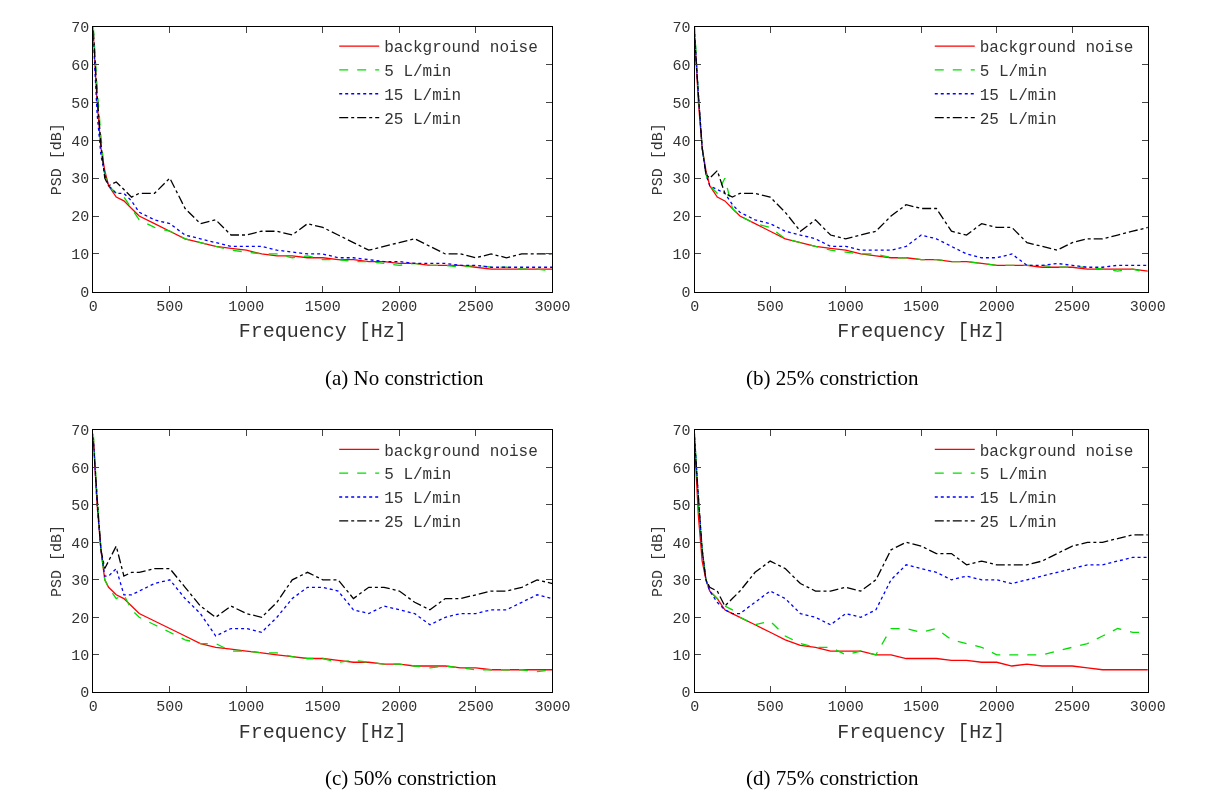 The width and height of the screenshot is (1209, 807). What do you see at coordinates (405, 378) in the screenshot?
I see `text: (a) No constriction` at bounding box center [405, 378].